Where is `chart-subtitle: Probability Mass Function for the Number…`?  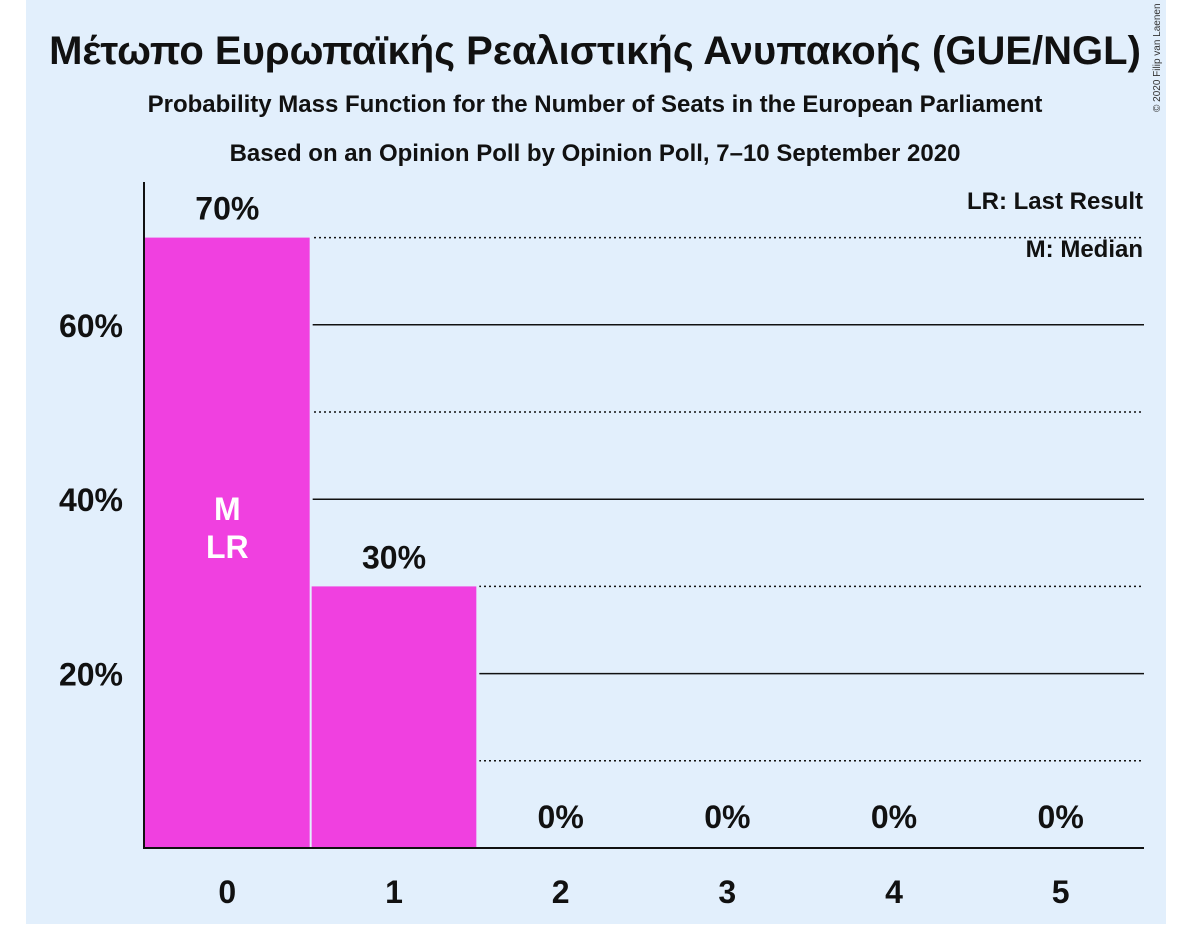
chart-subtitle: Probability Mass Function for the Number… is located at coordinates (595, 104).